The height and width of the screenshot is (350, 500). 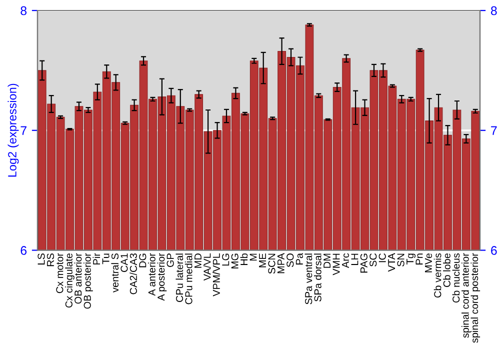 I want to click on x-tick-label: CA2/CA3, so click(x=133, y=273).